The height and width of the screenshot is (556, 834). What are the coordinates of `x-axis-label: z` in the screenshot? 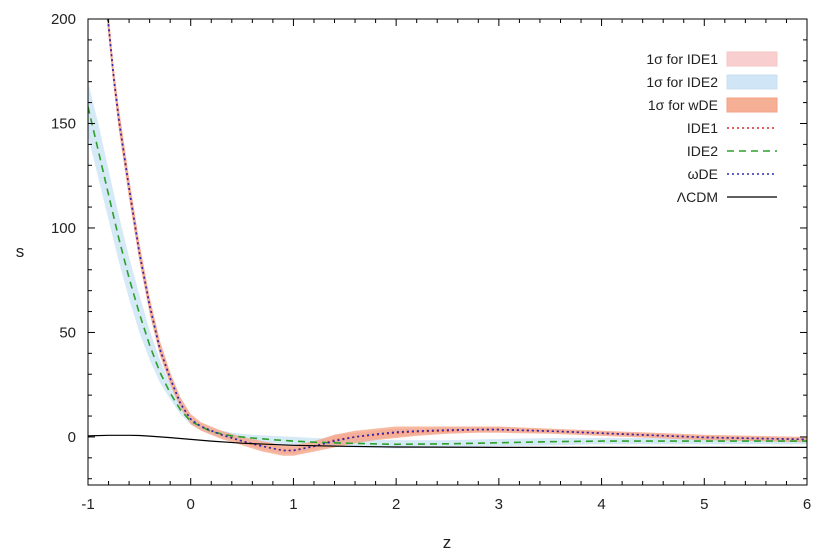 It's located at (447, 542).